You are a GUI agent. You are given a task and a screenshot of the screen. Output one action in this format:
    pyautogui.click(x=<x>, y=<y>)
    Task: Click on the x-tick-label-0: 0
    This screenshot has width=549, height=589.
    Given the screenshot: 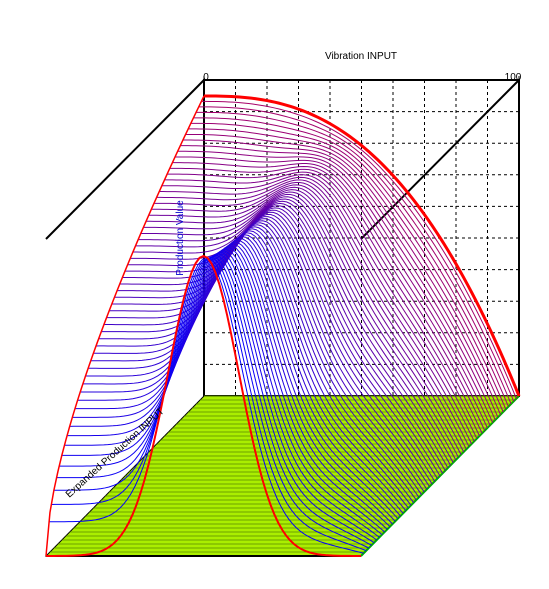 What is the action you would take?
    pyautogui.click(x=206, y=77)
    